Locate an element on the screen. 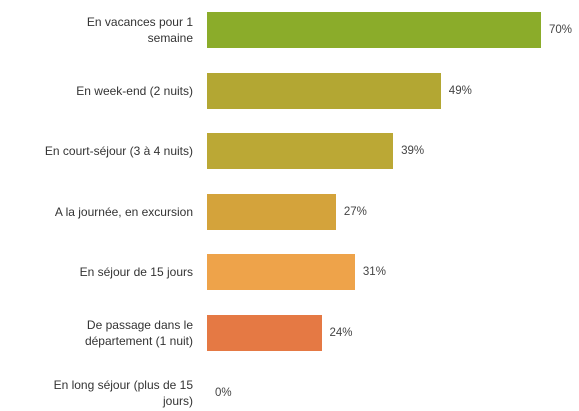 This screenshot has width=579, height=411. value-label: 70% is located at coordinates (561, 30).